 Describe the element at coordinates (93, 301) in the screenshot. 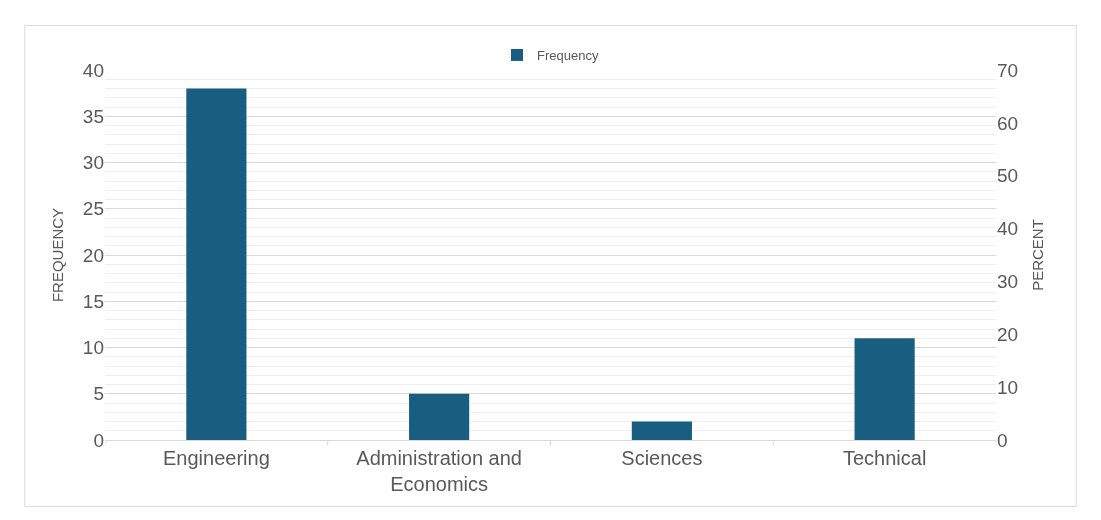

I see `y-tick-label: 15` at that location.